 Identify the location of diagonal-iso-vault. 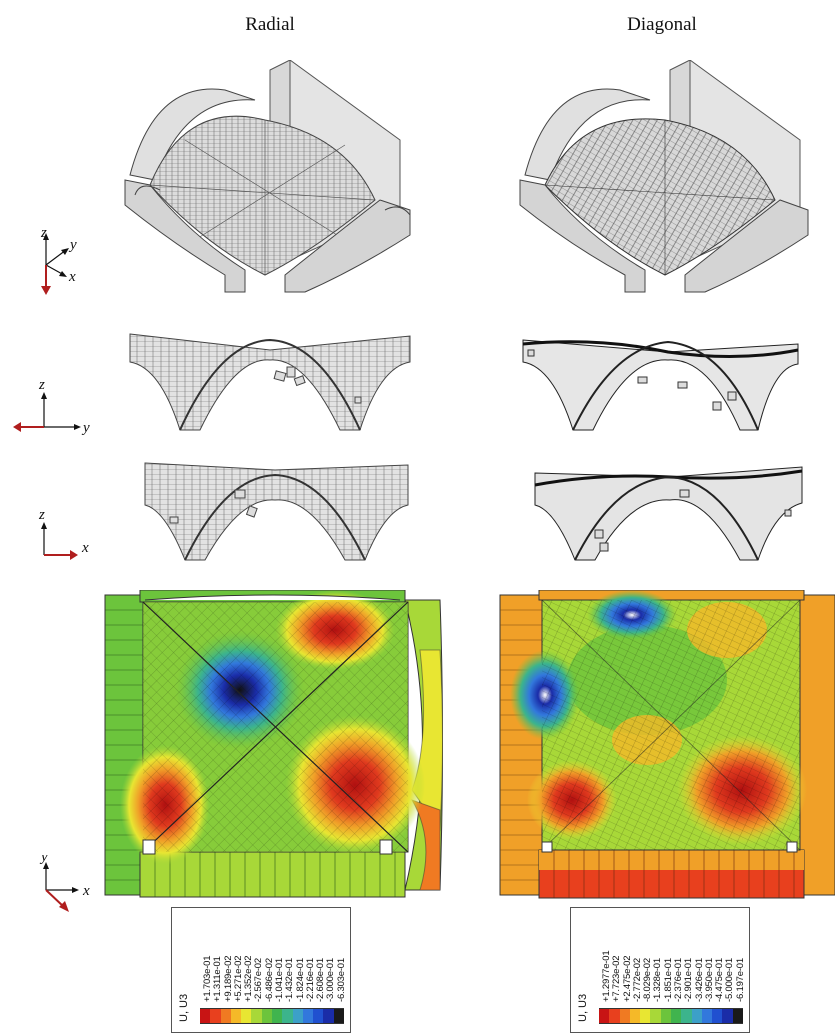
(664, 176).